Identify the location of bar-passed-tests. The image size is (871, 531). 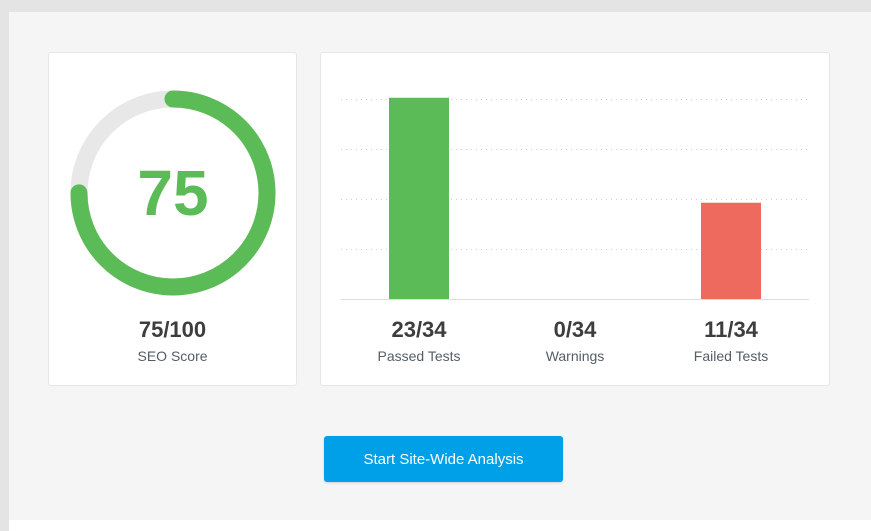
(419, 198).